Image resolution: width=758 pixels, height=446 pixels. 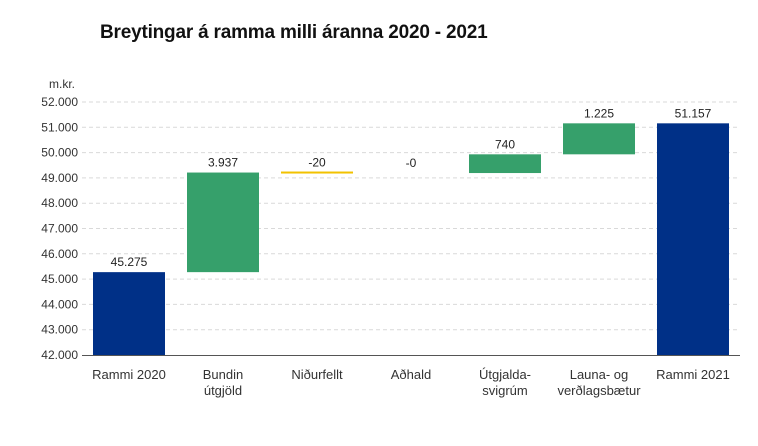 I want to click on y-tick-label: 51.000, so click(x=59, y=127).